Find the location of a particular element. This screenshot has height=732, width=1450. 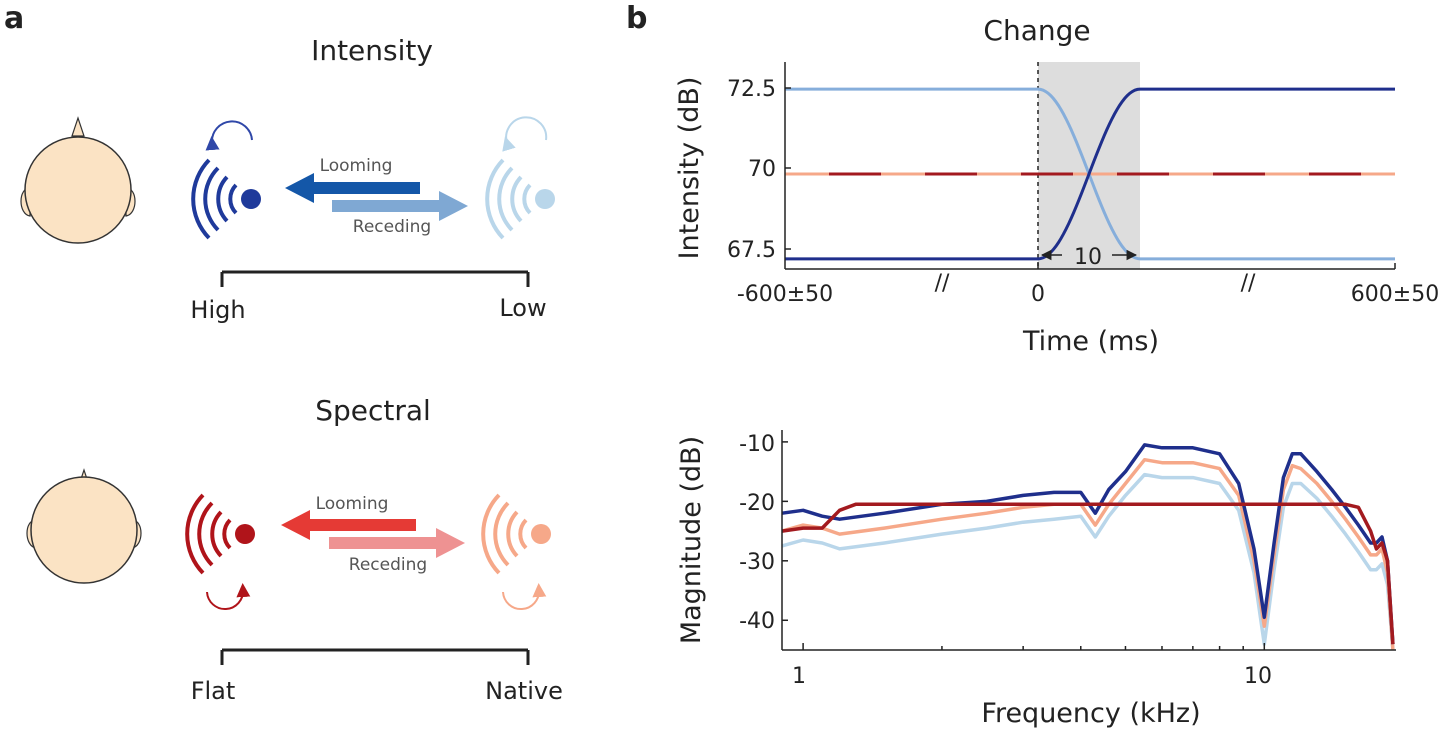

ytick-minus-20: -20 is located at coordinates (757, 503).